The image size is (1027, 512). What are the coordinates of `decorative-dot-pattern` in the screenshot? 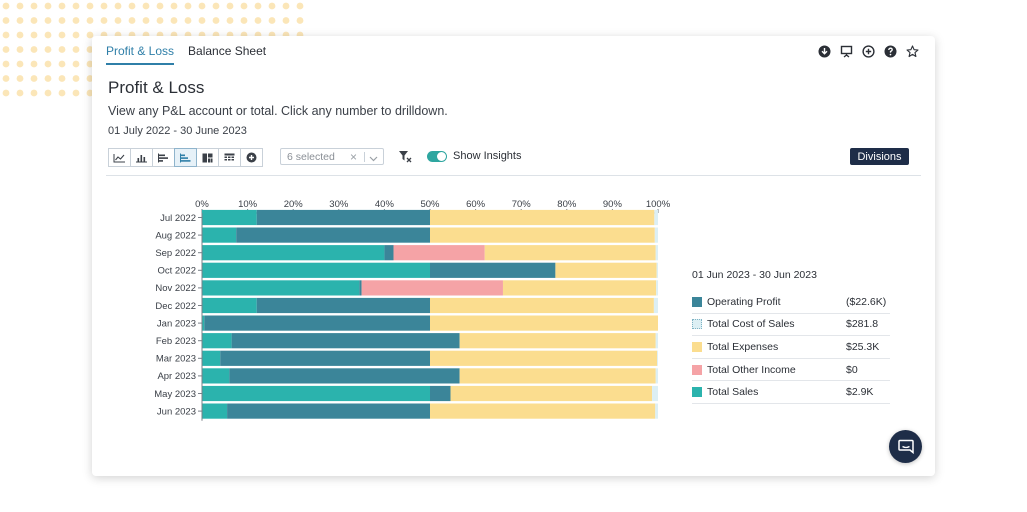 It's located at (153, 49).